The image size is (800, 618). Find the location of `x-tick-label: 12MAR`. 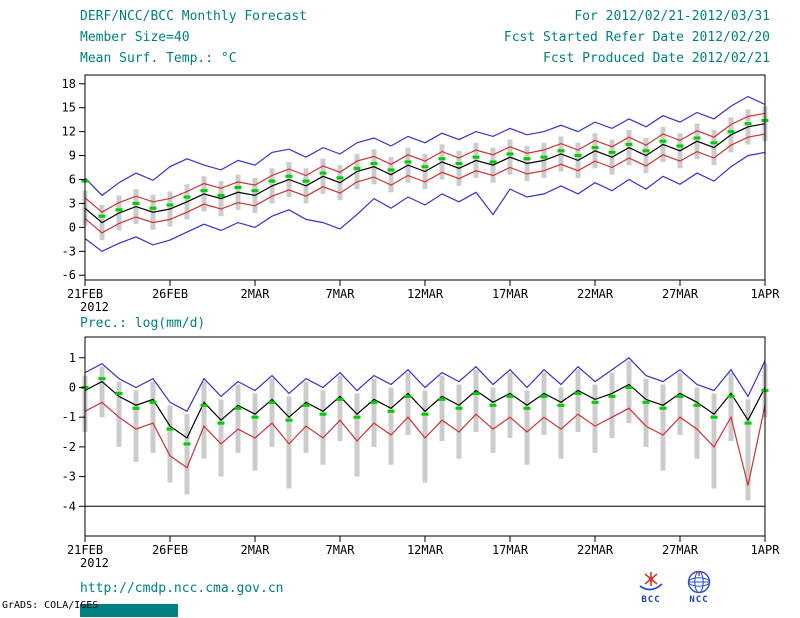

x-tick-label: 12MAR is located at coordinates (425, 294).